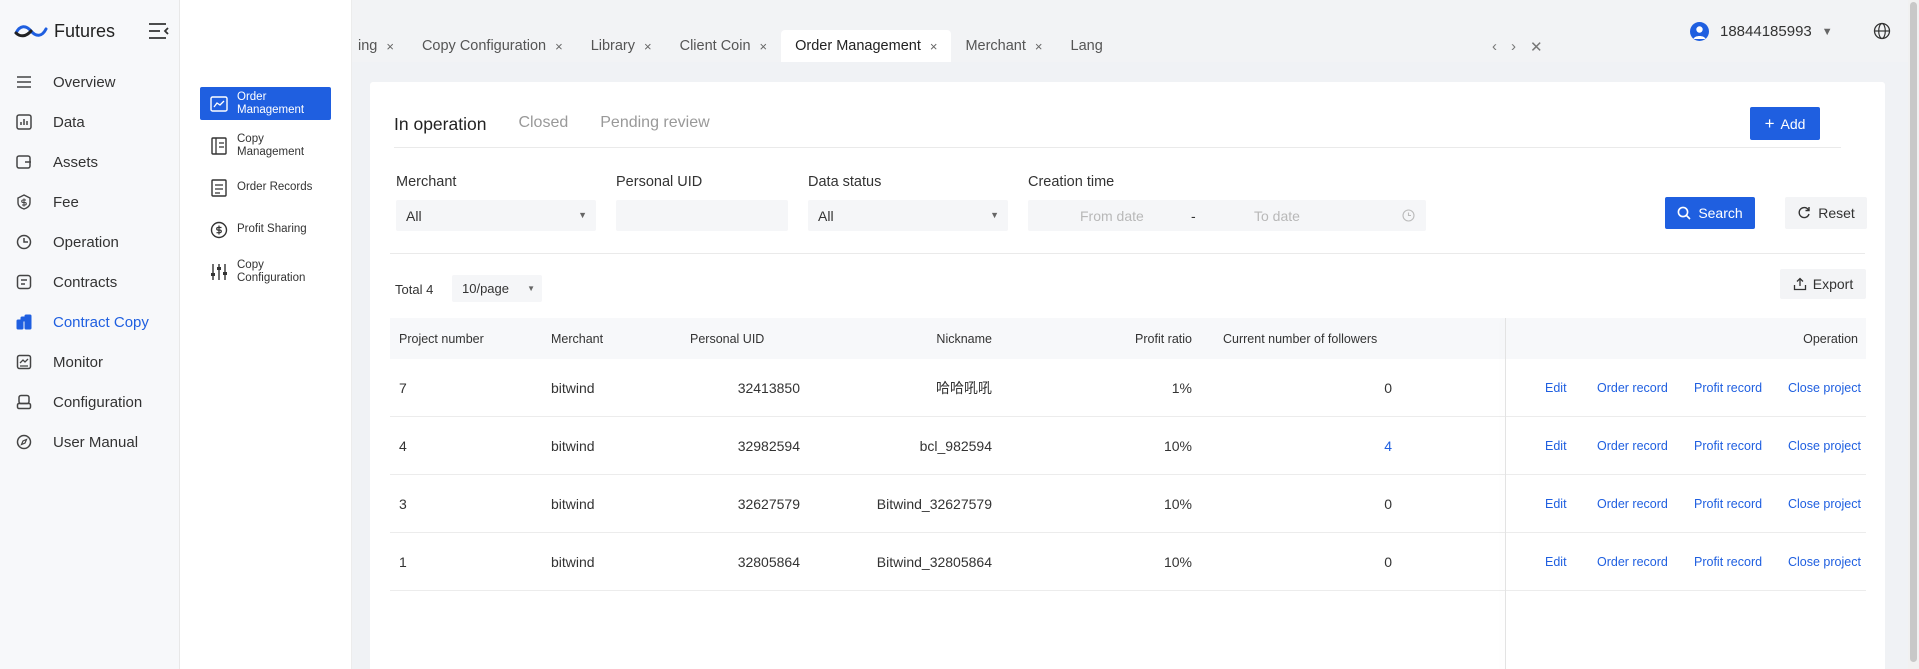  I want to click on tab-library: Library ×, so click(621, 46).